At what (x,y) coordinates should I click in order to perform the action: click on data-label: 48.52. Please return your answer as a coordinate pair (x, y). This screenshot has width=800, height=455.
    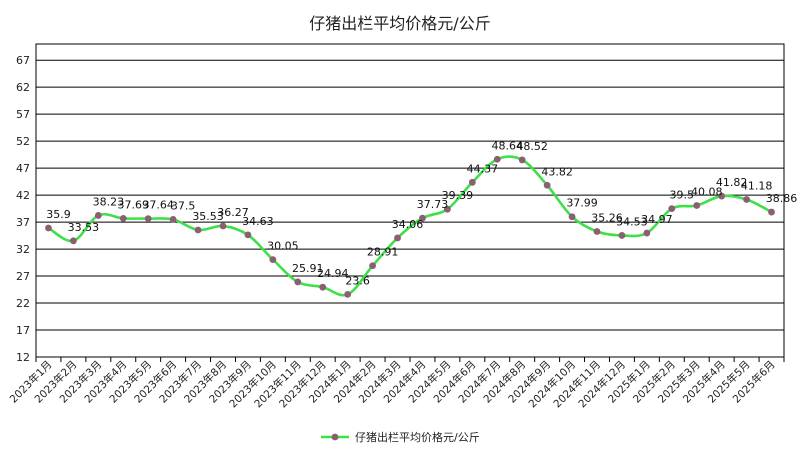
    Looking at the image, I should click on (532, 146).